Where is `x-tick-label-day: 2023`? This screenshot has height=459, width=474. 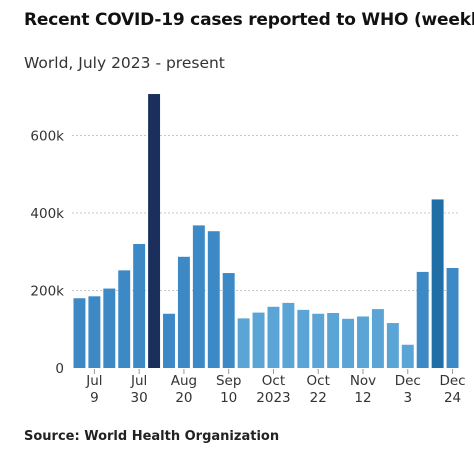 x-tick-label-day: 2023 is located at coordinates (273, 398).